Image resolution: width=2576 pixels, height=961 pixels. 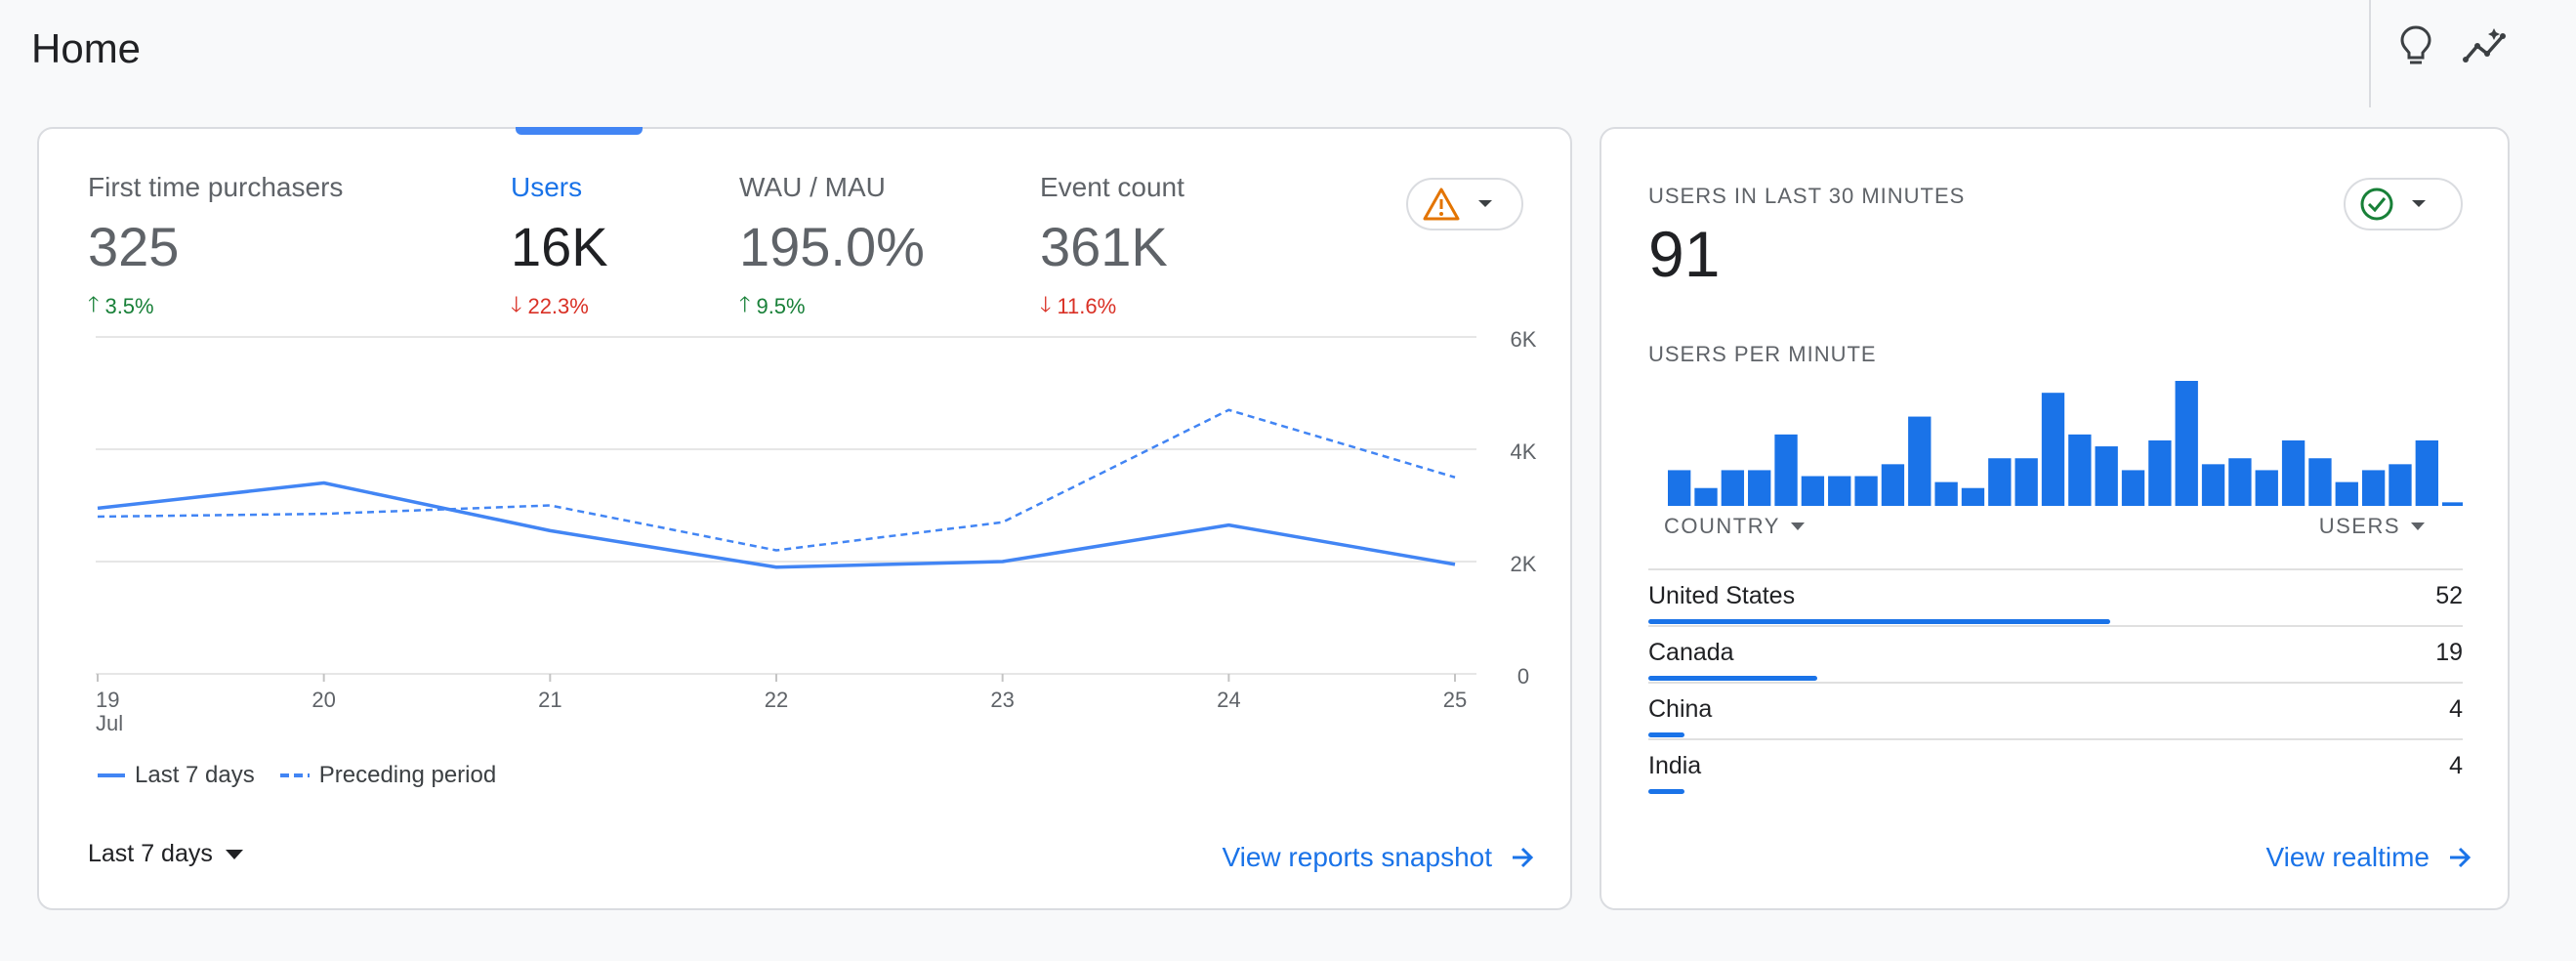 What do you see at coordinates (107, 700) in the screenshot?
I see `x-tick-label: 19` at bounding box center [107, 700].